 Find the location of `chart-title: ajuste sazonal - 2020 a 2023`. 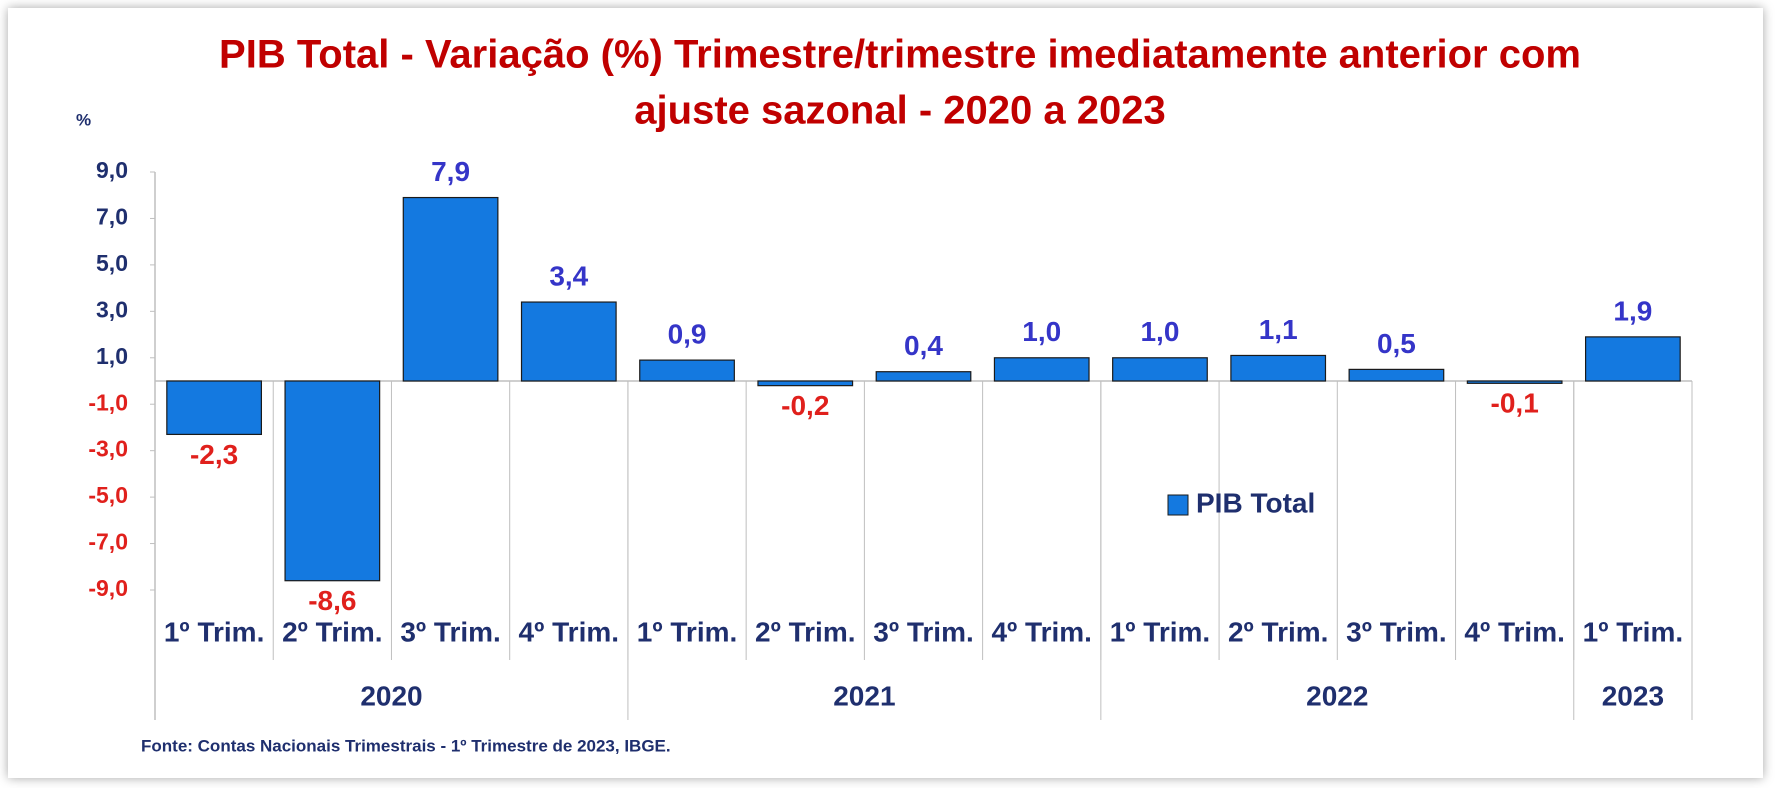

chart-title: ajuste sazonal - 2020 a 2023 is located at coordinates (899, 111).